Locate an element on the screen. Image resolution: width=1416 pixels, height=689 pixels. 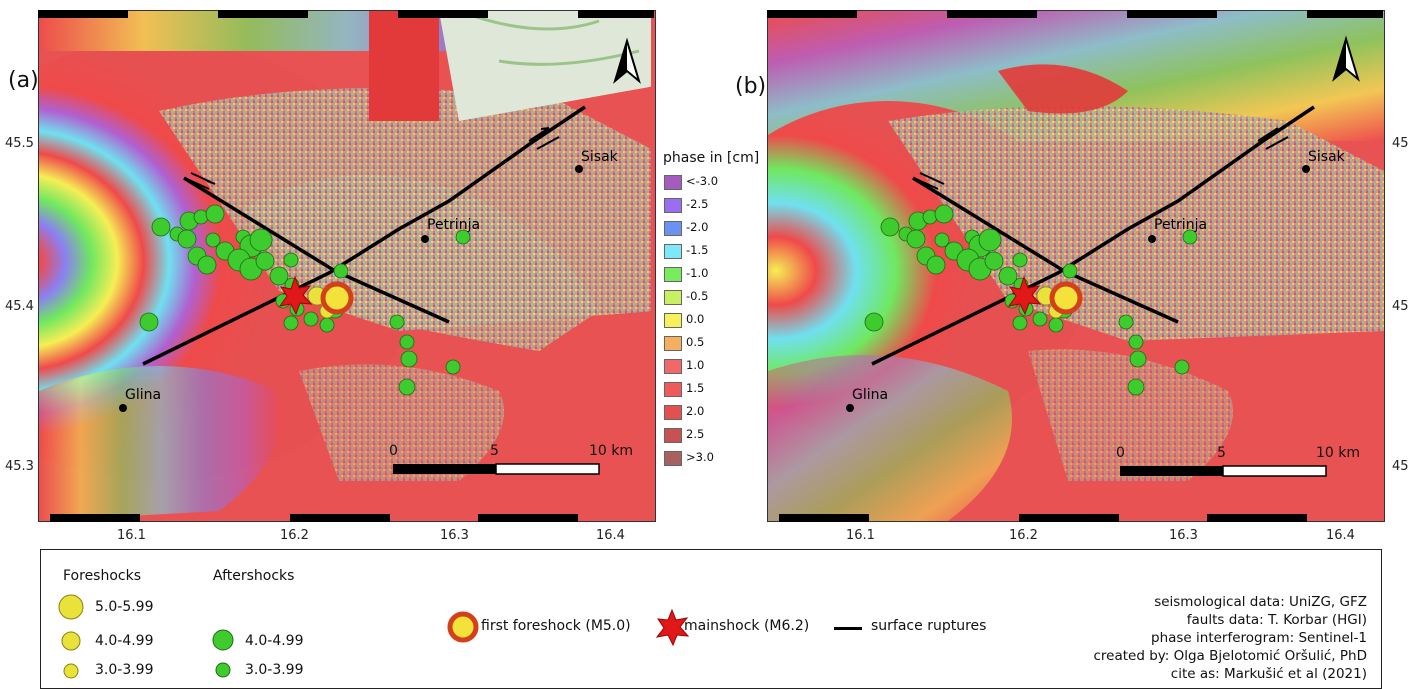
panel-b-xtick-3: 16.3 is located at coordinates (1183, 535).